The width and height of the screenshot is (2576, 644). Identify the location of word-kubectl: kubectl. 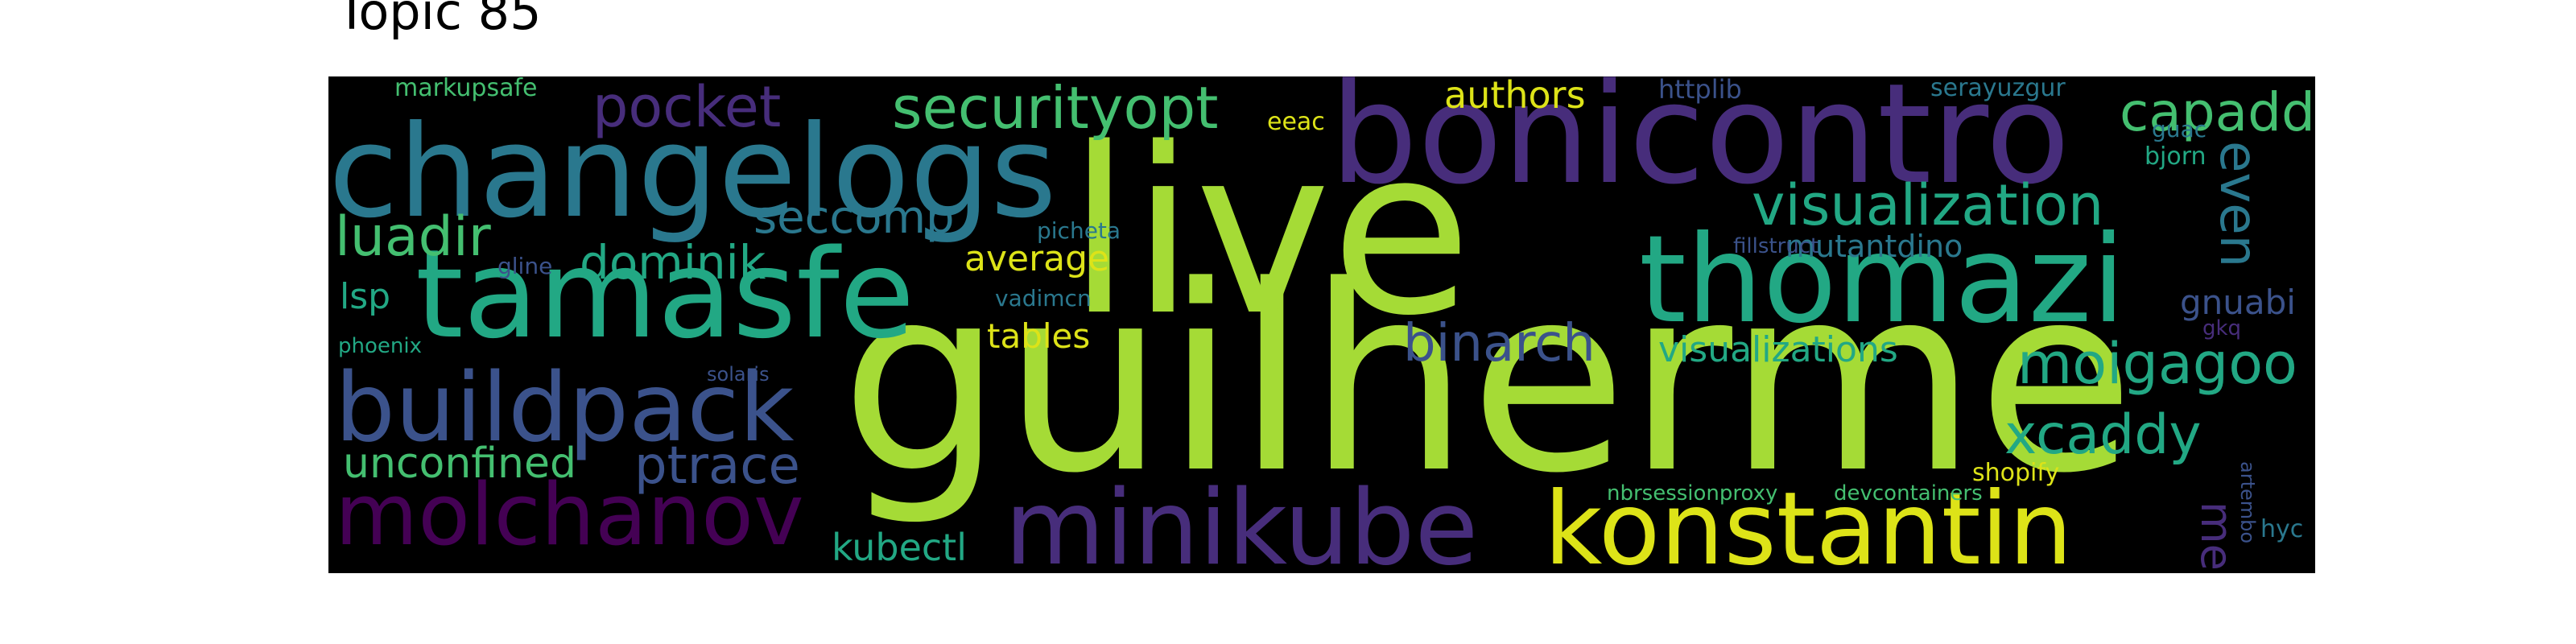
(899, 547).